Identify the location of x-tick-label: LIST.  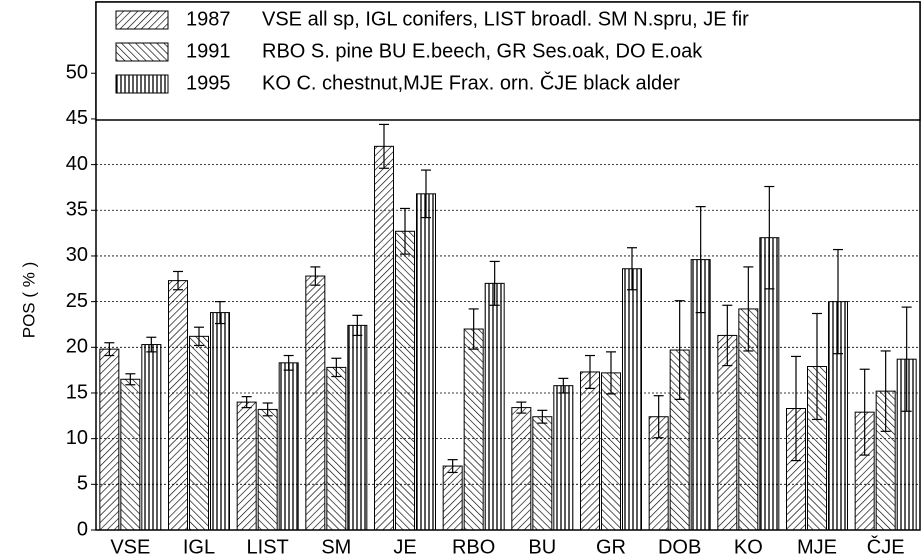
(268, 547).